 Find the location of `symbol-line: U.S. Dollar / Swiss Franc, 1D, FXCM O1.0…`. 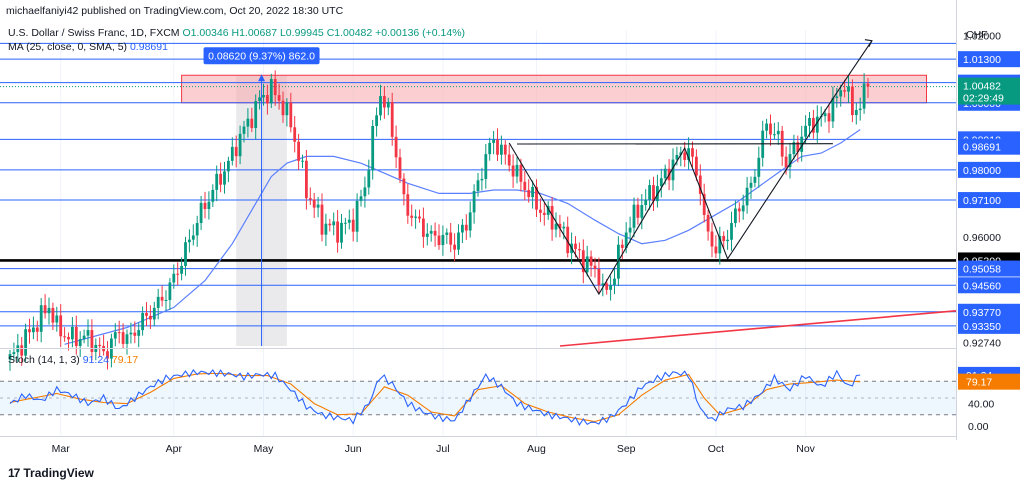

symbol-line: U.S. Dollar / Swiss Franc, 1D, FXCM O1.0… is located at coordinates (236, 33).